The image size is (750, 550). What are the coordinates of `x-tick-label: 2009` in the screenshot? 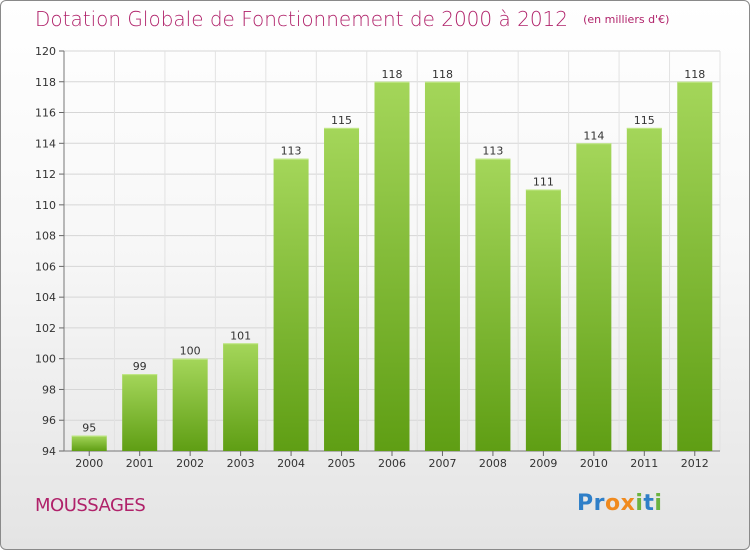 It's located at (543, 463).